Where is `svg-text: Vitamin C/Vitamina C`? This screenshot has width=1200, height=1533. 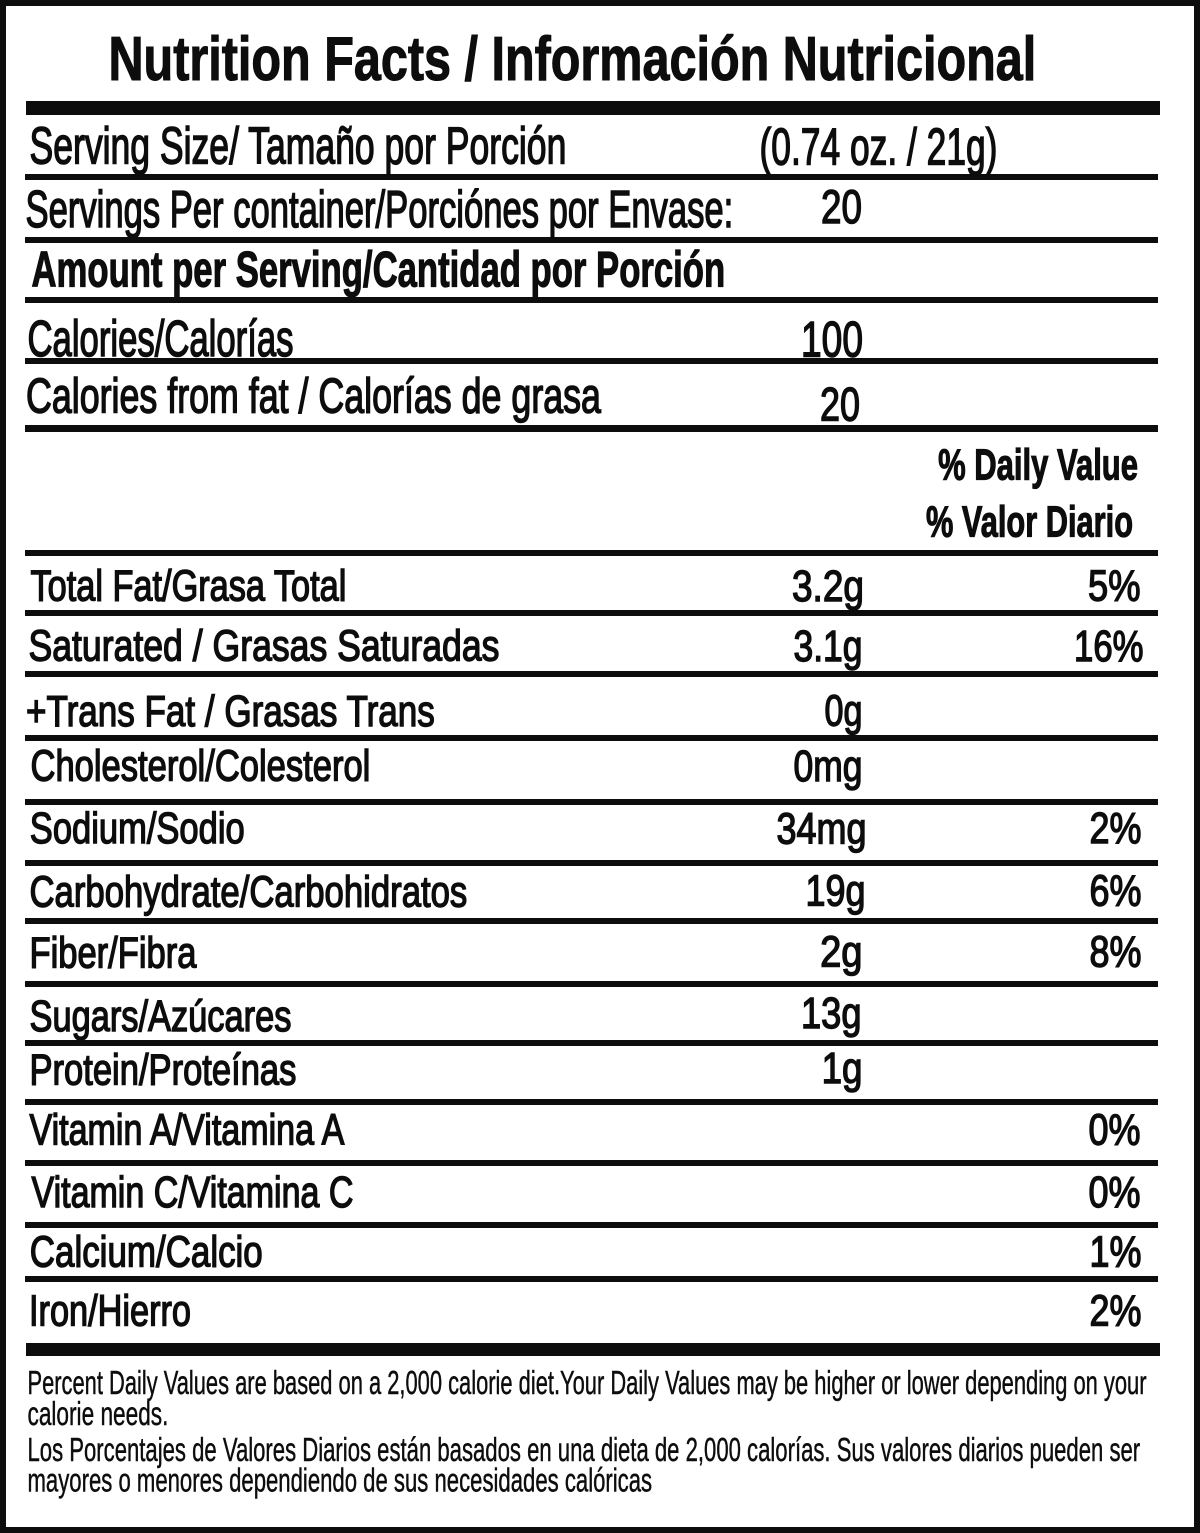 svg-text: Vitamin C/Vitamina C is located at coordinates (193, 1192).